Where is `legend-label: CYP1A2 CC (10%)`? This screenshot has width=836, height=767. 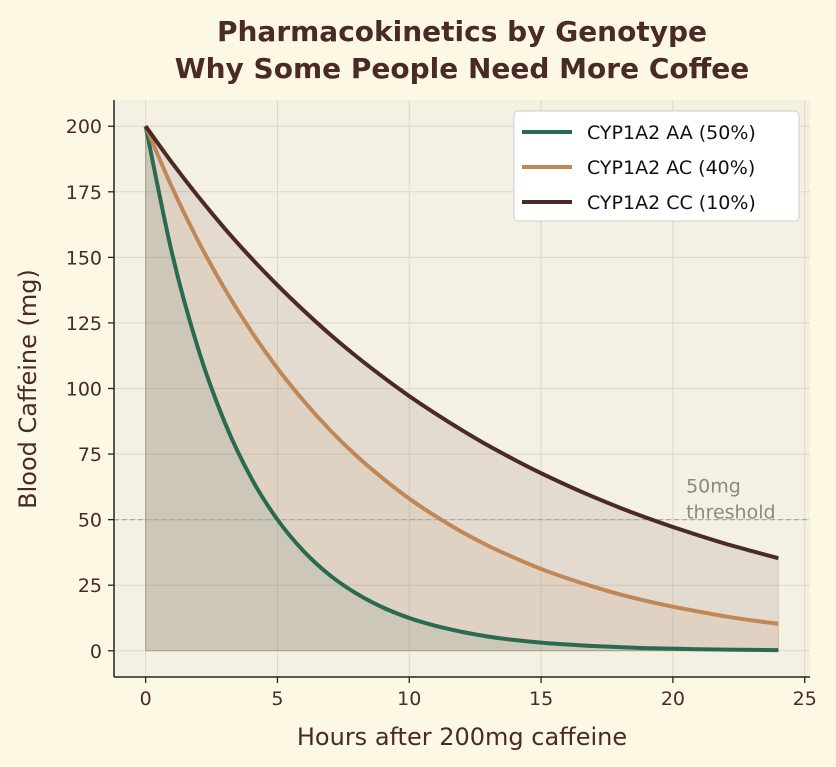 legend-label: CYP1A2 CC (10%) is located at coordinates (671, 203).